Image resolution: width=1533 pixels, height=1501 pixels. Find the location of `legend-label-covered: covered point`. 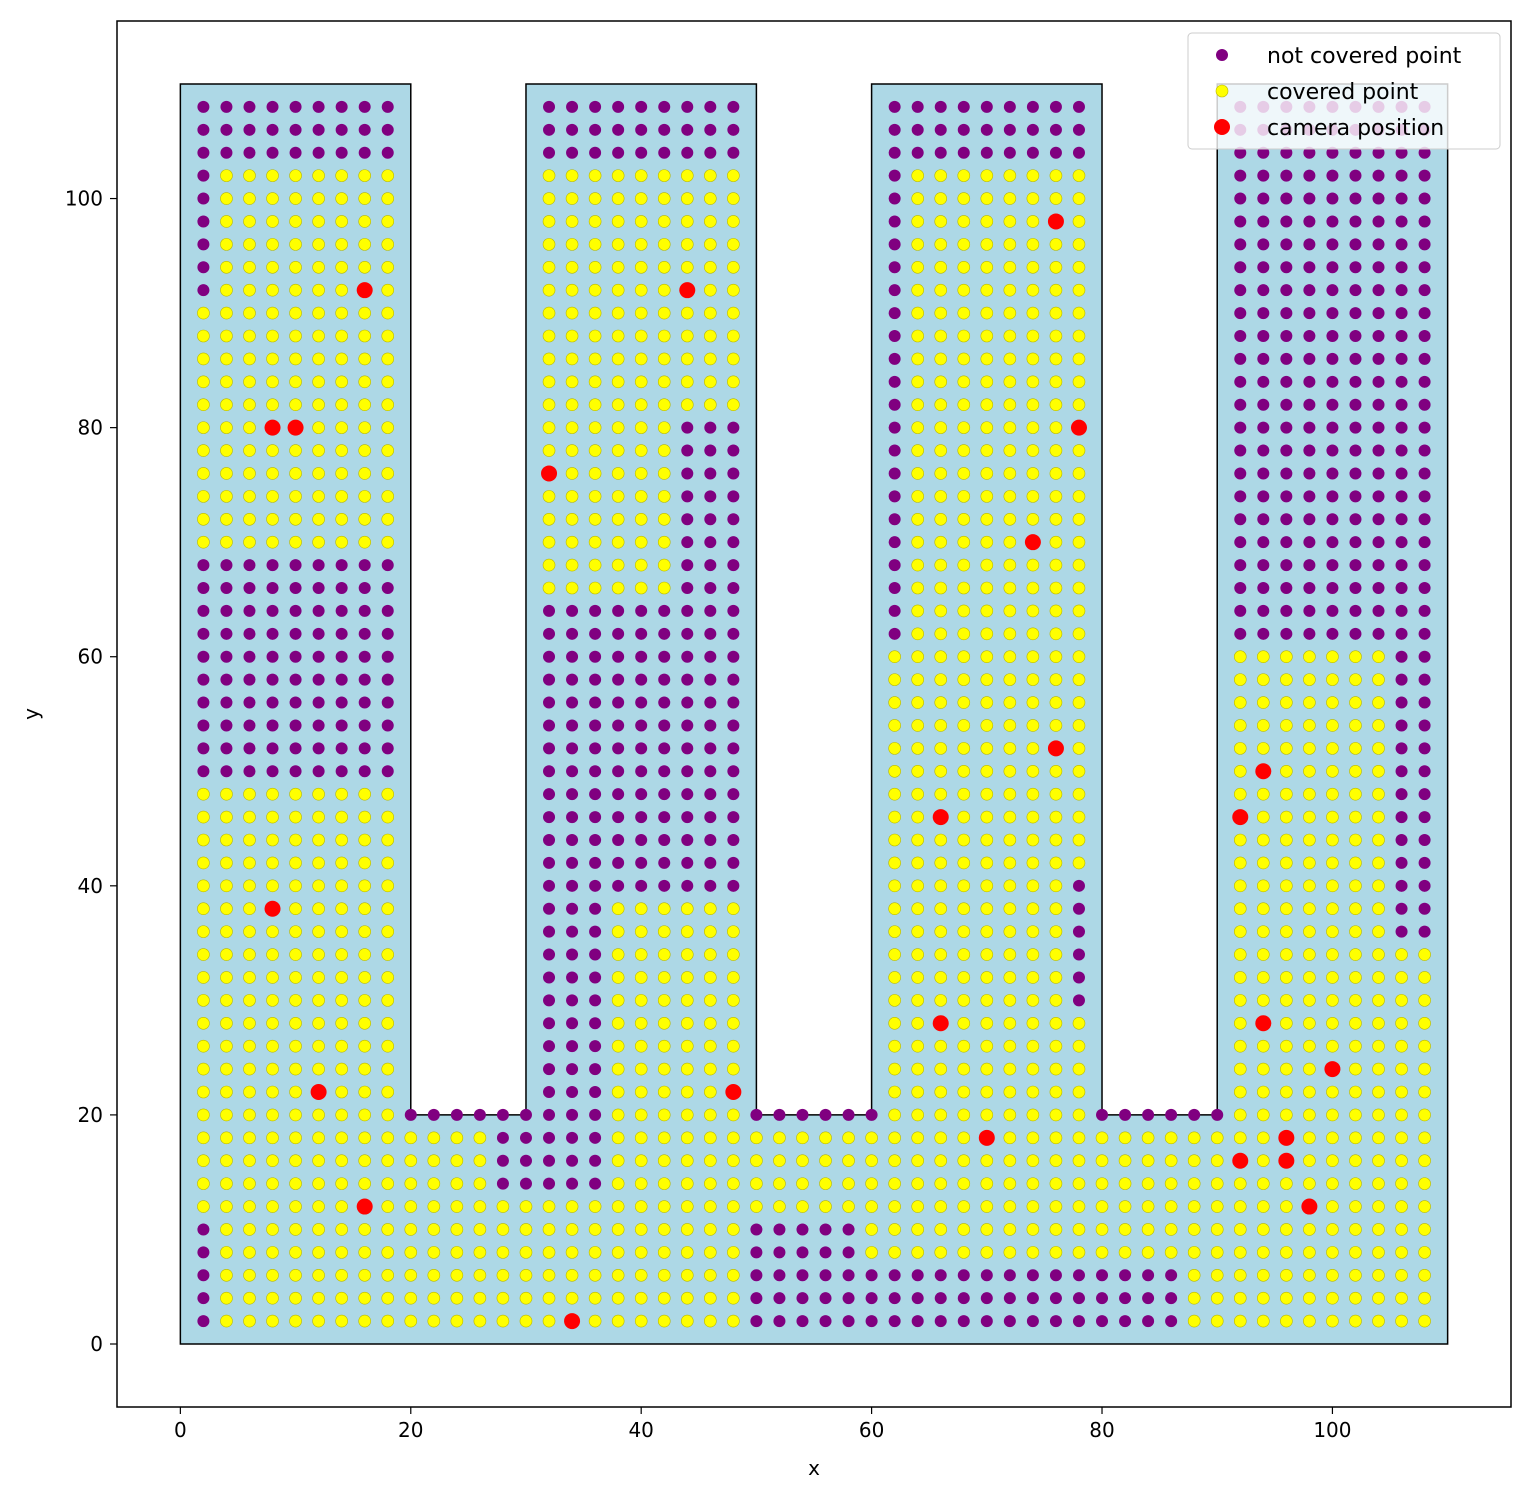

legend-label-covered: covered point is located at coordinates (1343, 92).